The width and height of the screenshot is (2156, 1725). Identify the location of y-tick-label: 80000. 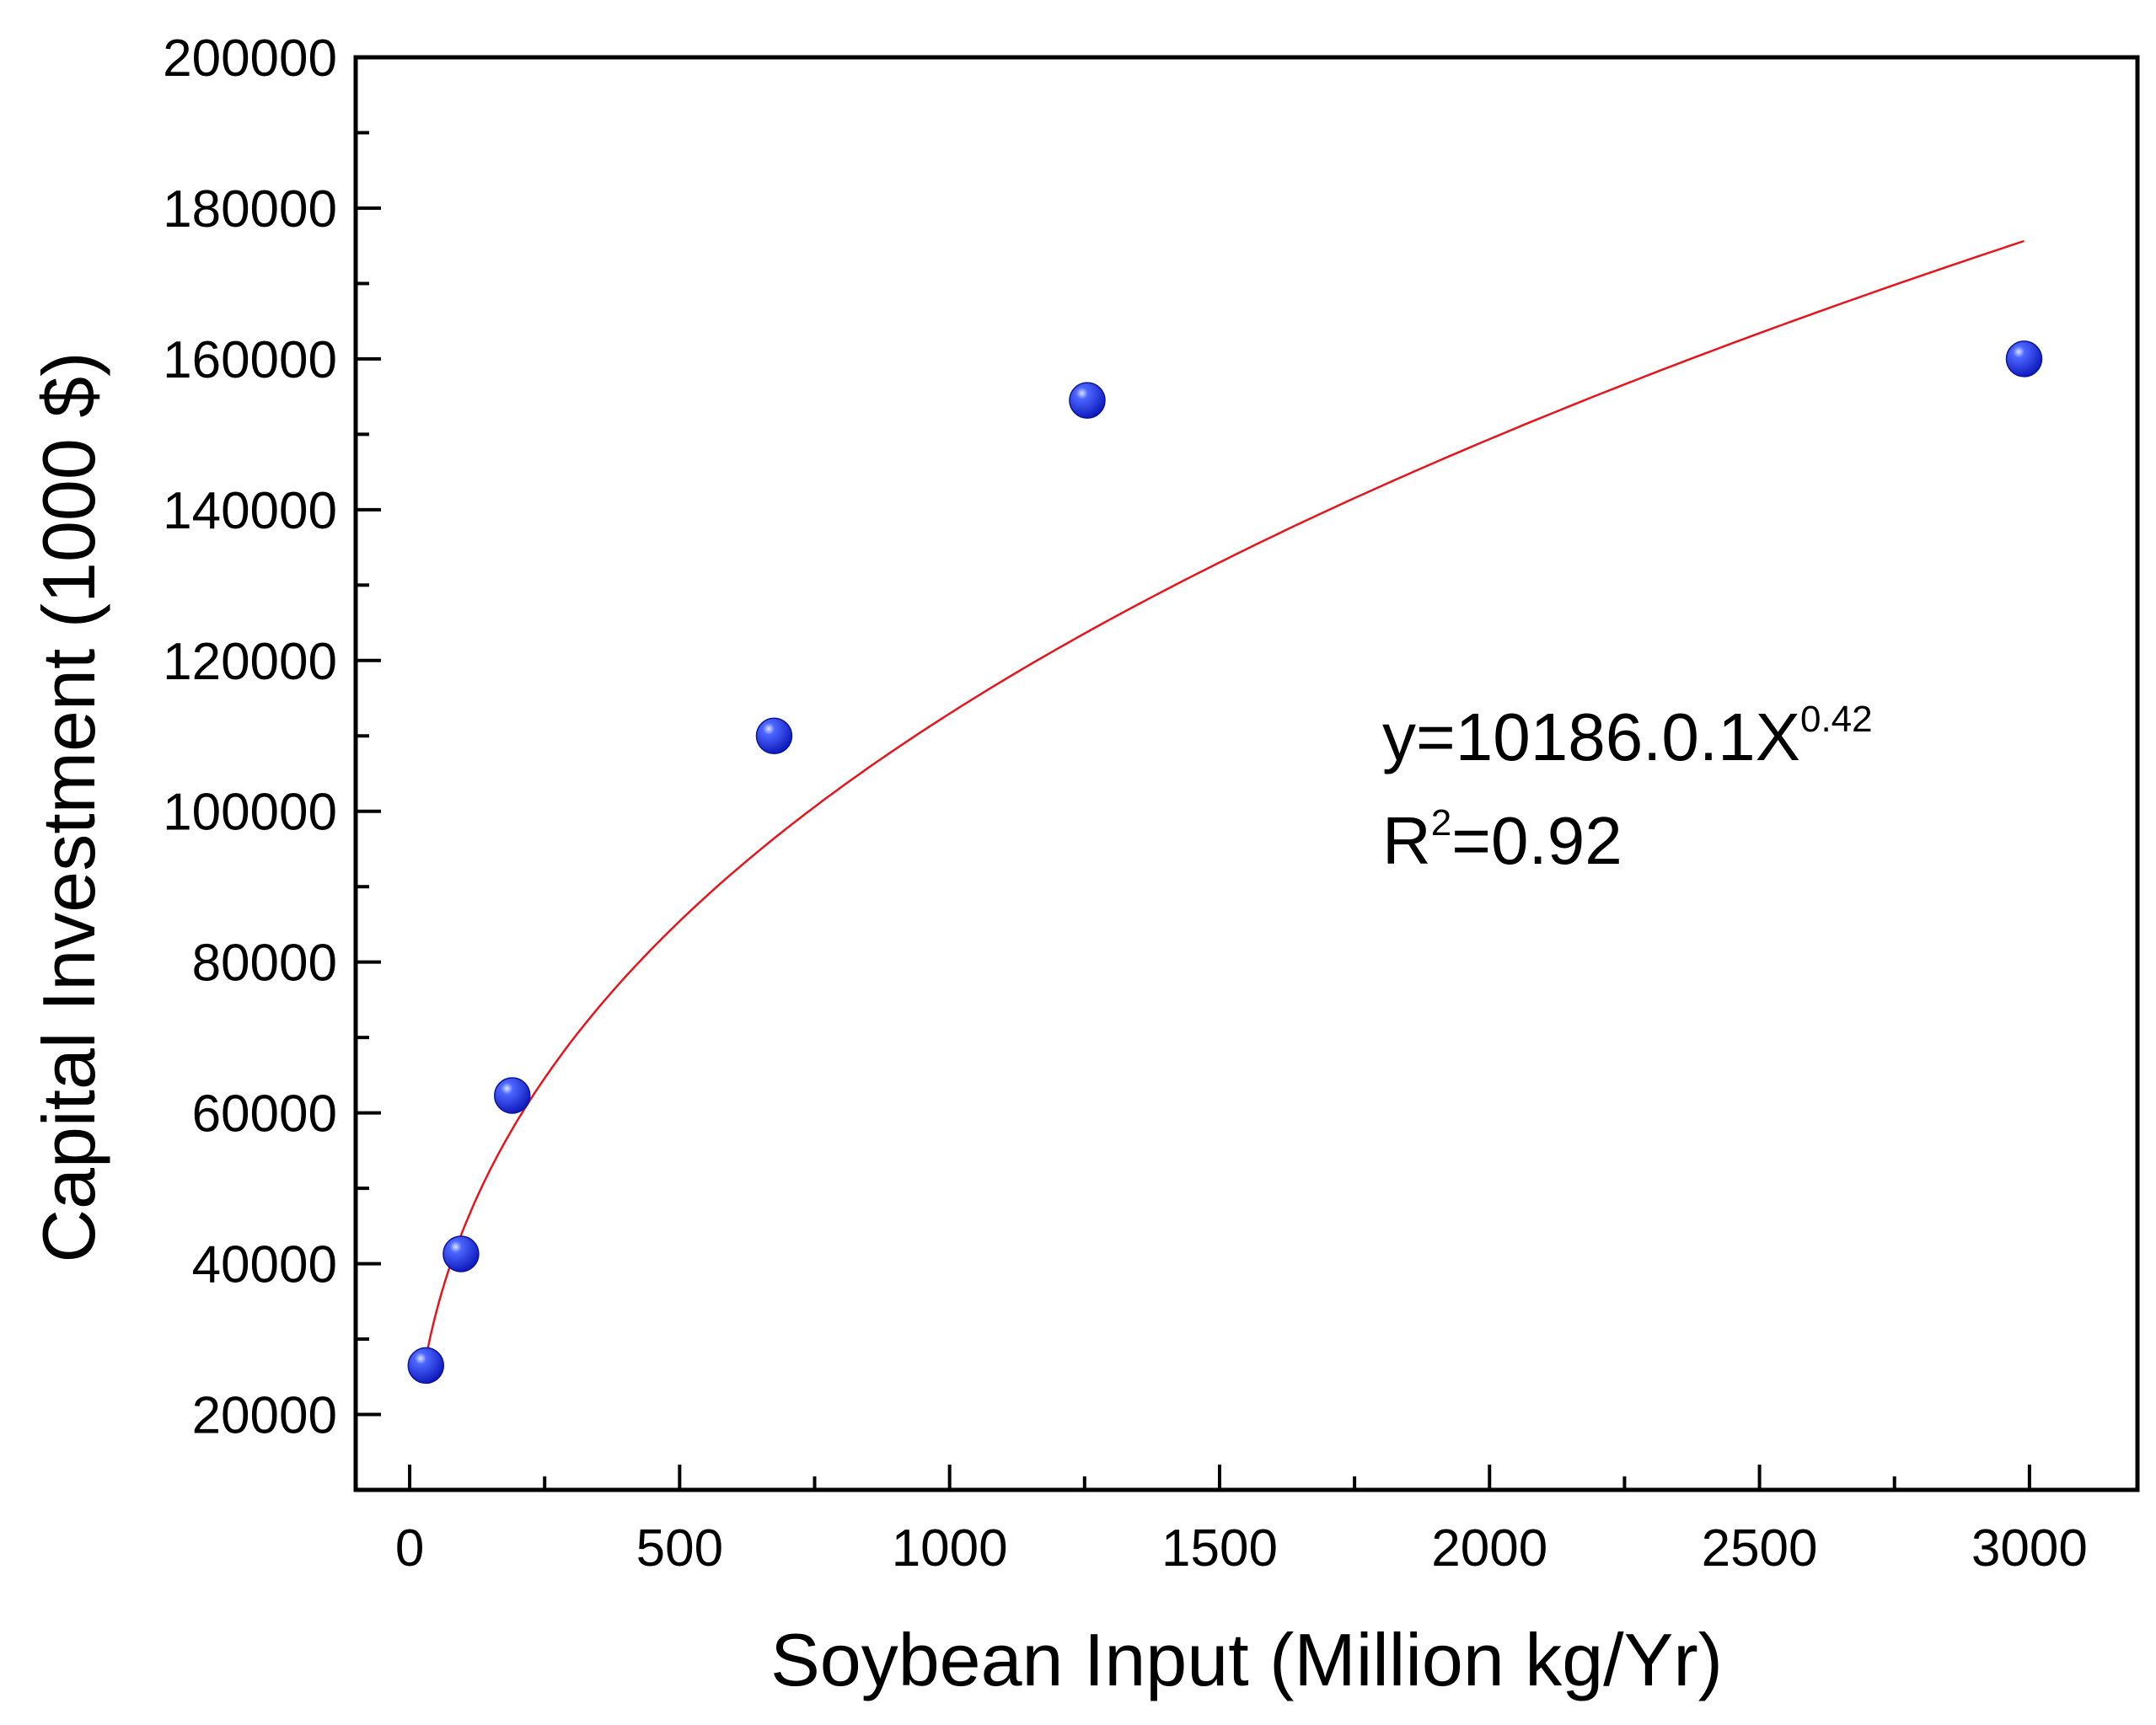
(264, 964).